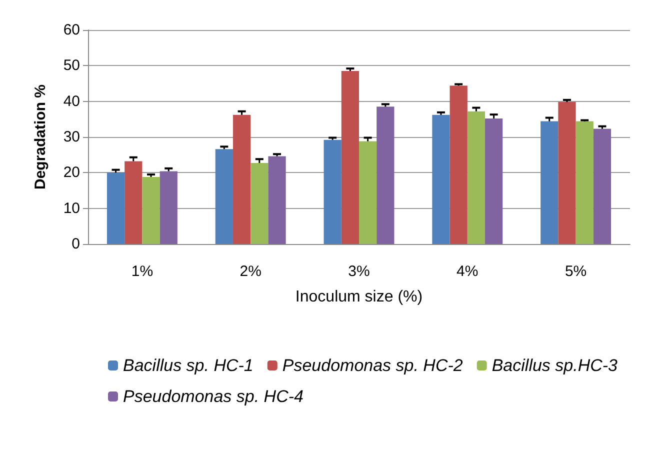 This screenshot has width=660, height=458. Describe the element at coordinates (467, 271) in the screenshot. I see `x-tick-label: 4%` at that location.